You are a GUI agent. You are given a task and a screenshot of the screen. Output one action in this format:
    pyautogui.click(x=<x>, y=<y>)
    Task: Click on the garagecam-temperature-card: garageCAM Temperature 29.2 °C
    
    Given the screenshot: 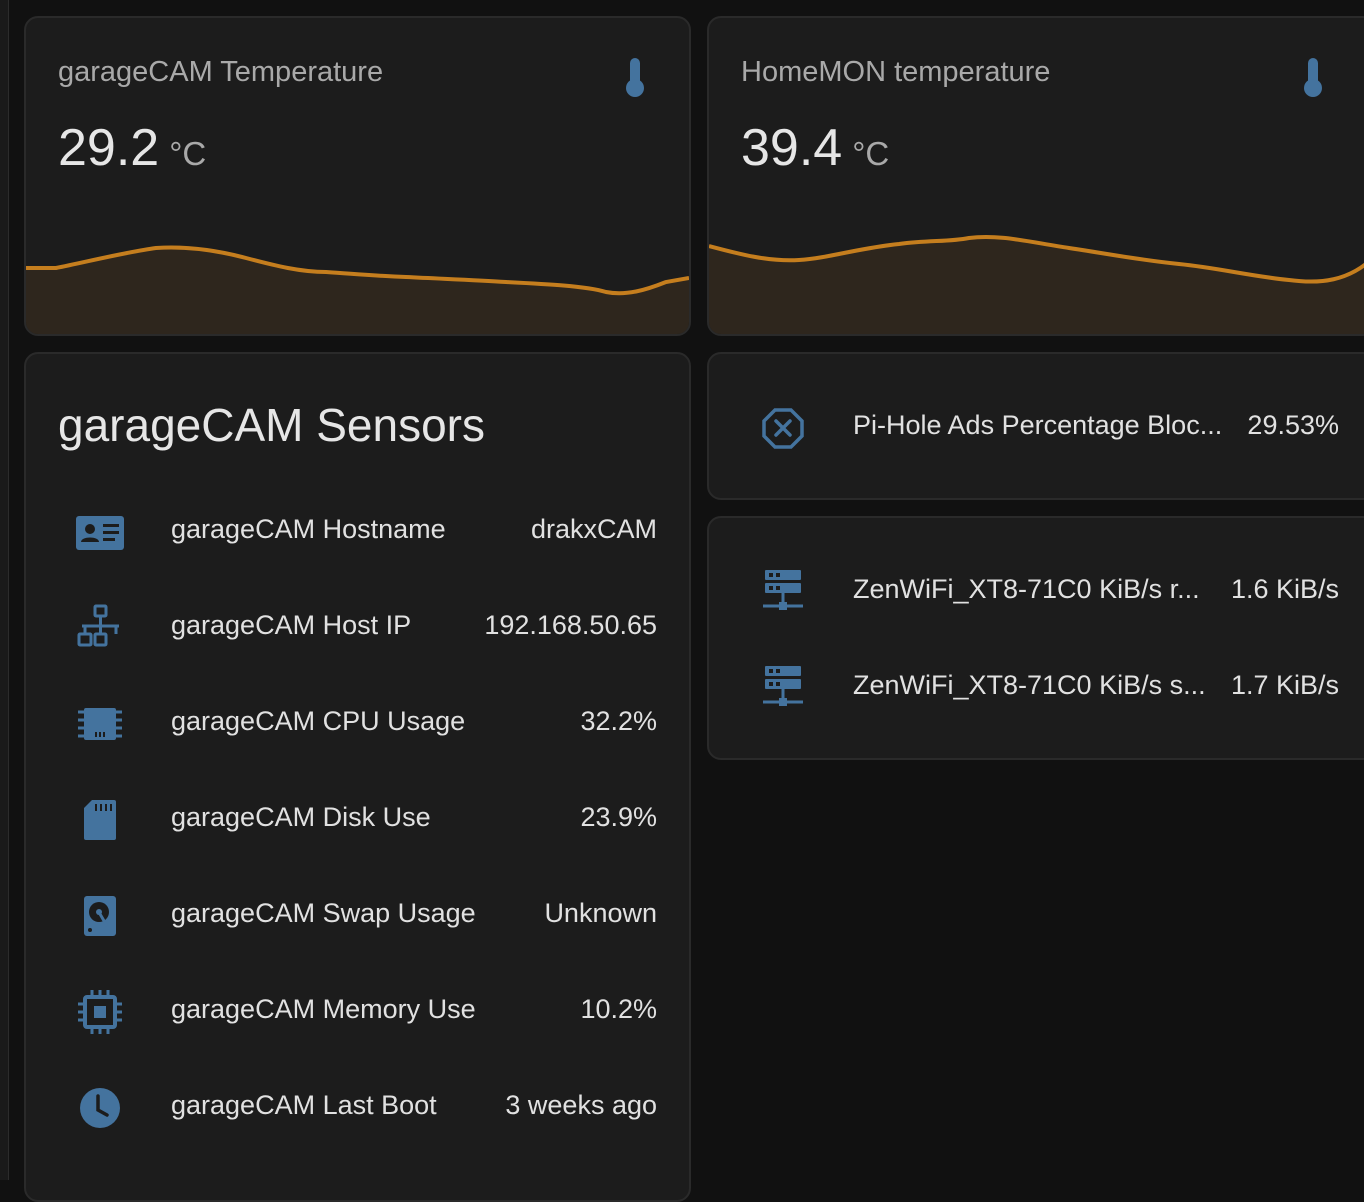 What is the action you would take?
    pyautogui.click(x=357, y=176)
    